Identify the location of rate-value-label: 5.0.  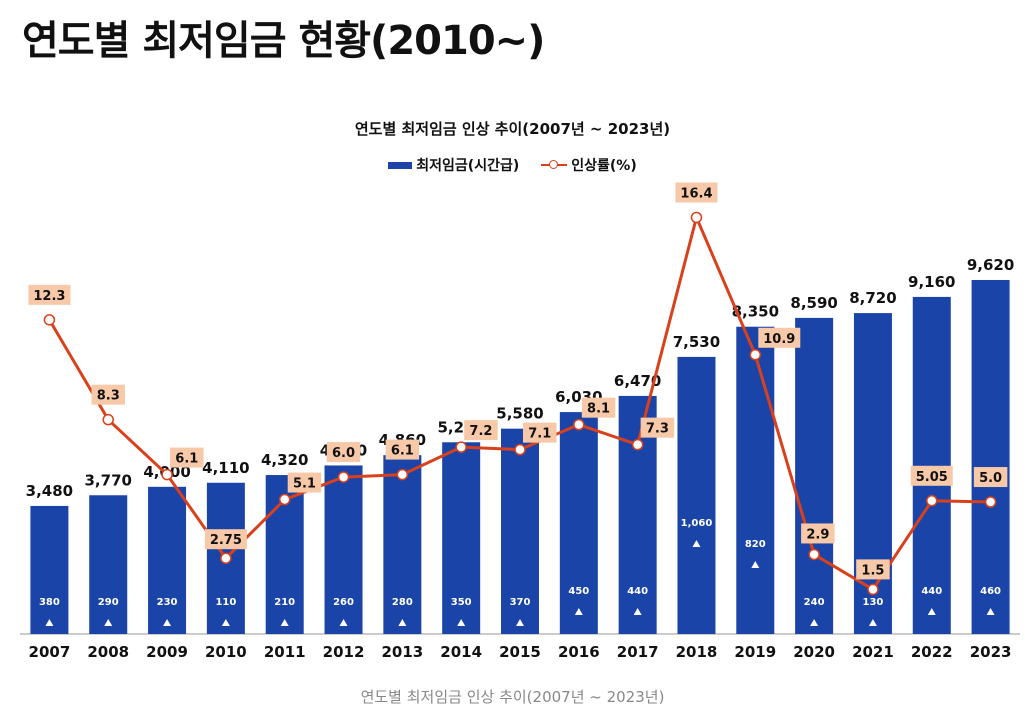
(990, 478).